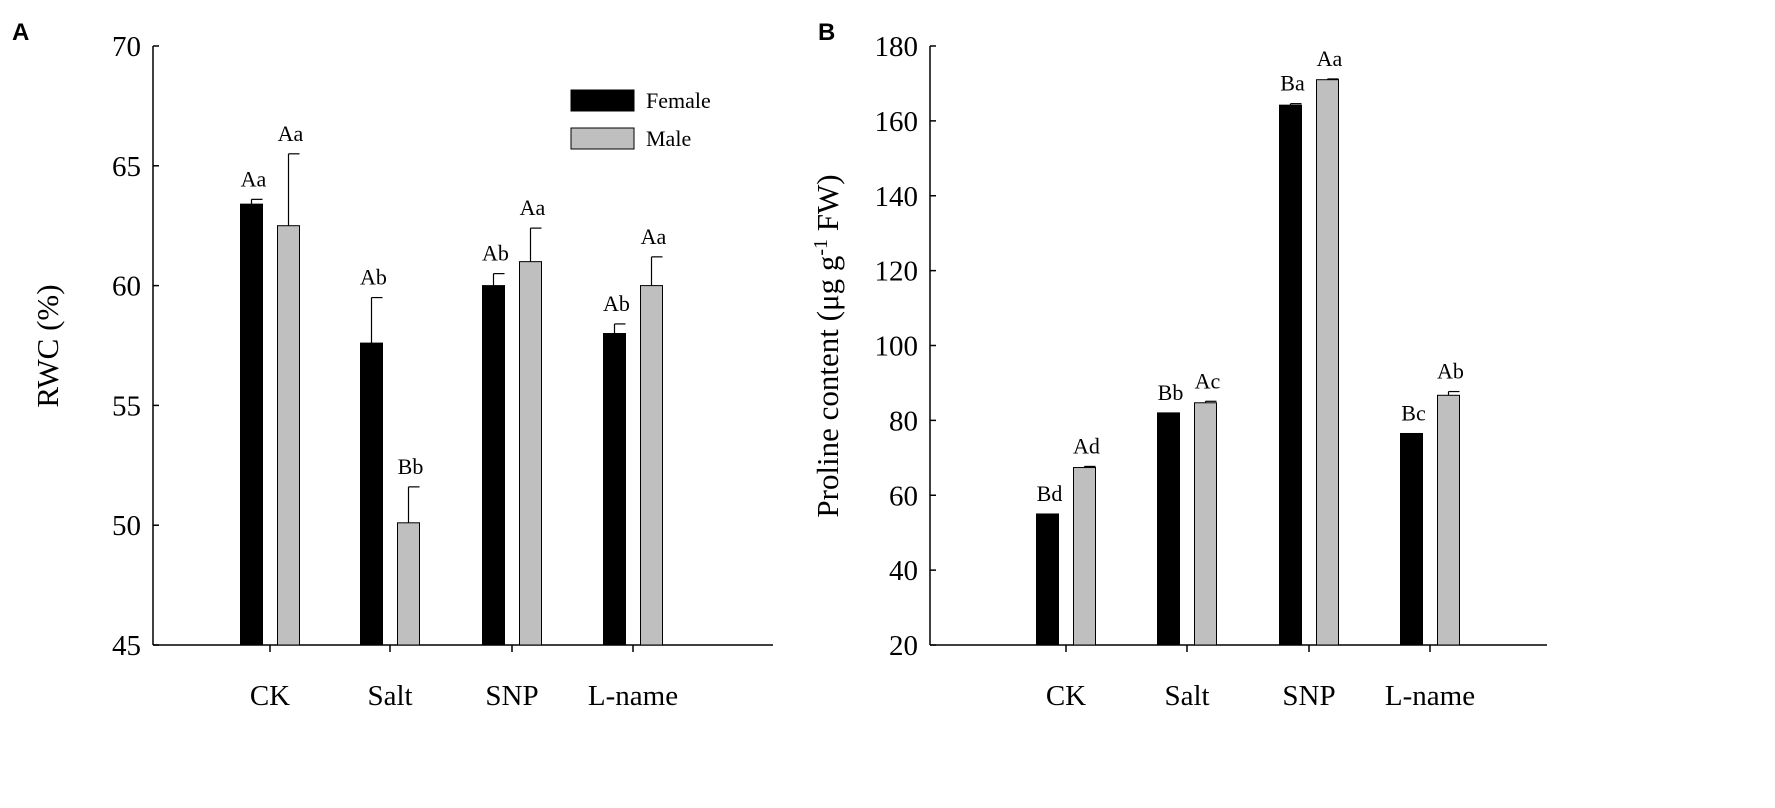 The width and height of the screenshot is (1775, 808). What do you see at coordinates (903, 646) in the screenshot?
I see `y-tick-label: 20` at bounding box center [903, 646].